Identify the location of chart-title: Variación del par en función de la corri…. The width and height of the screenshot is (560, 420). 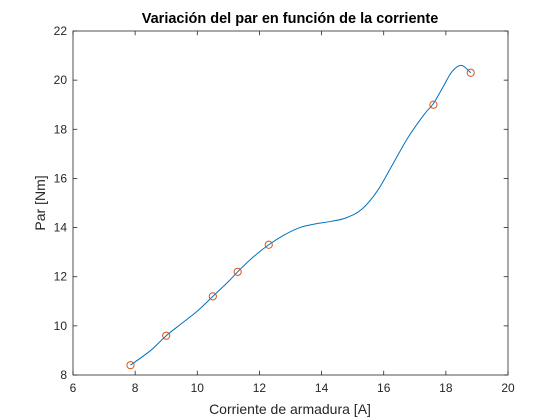
(290, 19).